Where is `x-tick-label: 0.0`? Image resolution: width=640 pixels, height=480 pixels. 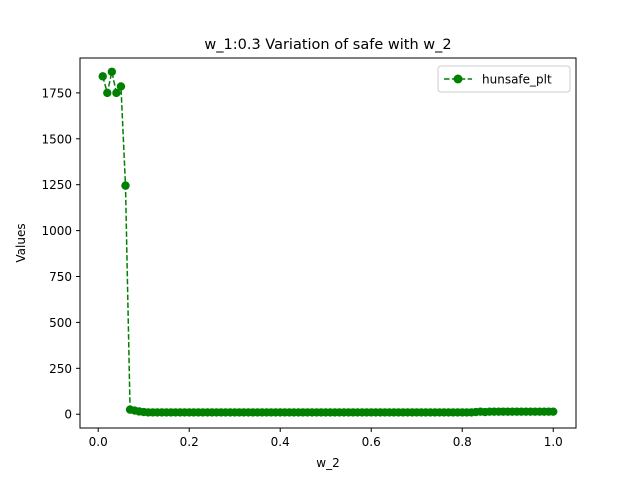
x-tick-label: 0.0 is located at coordinates (98, 442).